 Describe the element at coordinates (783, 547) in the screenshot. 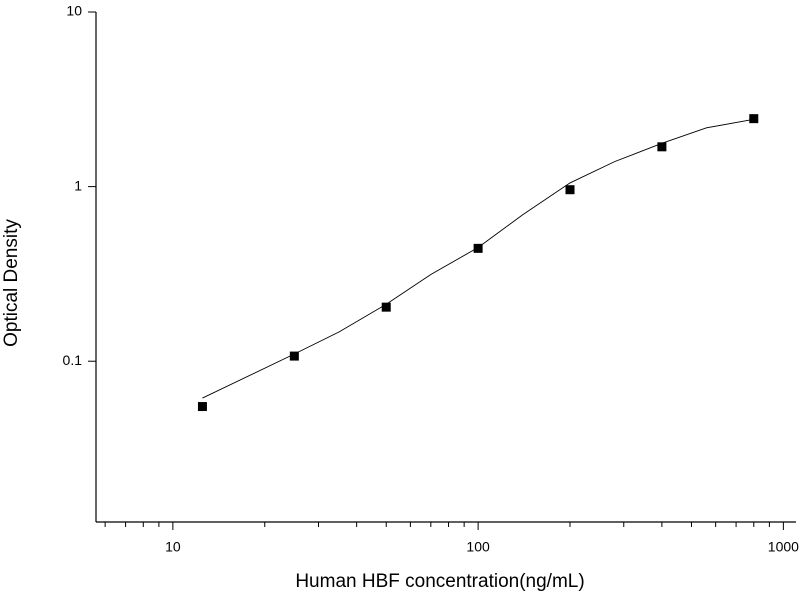

I see `x-tick-label: 1000` at that location.